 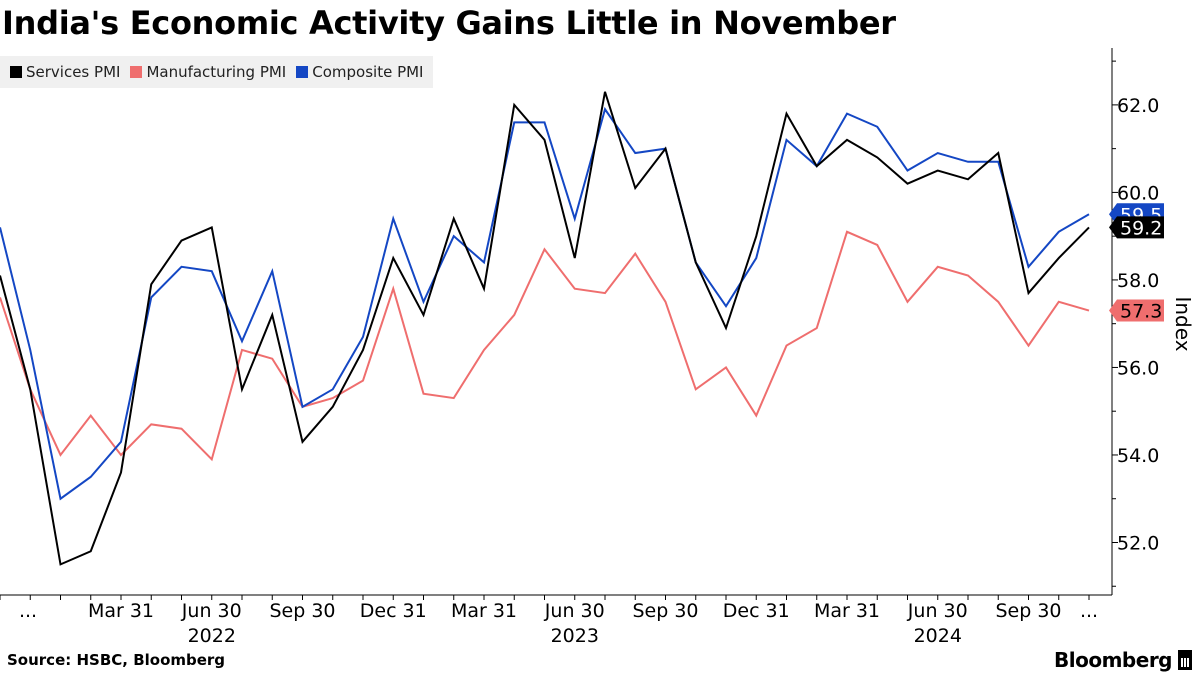 What do you see at coordinates (1138, 106) in the screenshot?
I see `y-tick-label: 62.0` at bounding box center [1138, 106].